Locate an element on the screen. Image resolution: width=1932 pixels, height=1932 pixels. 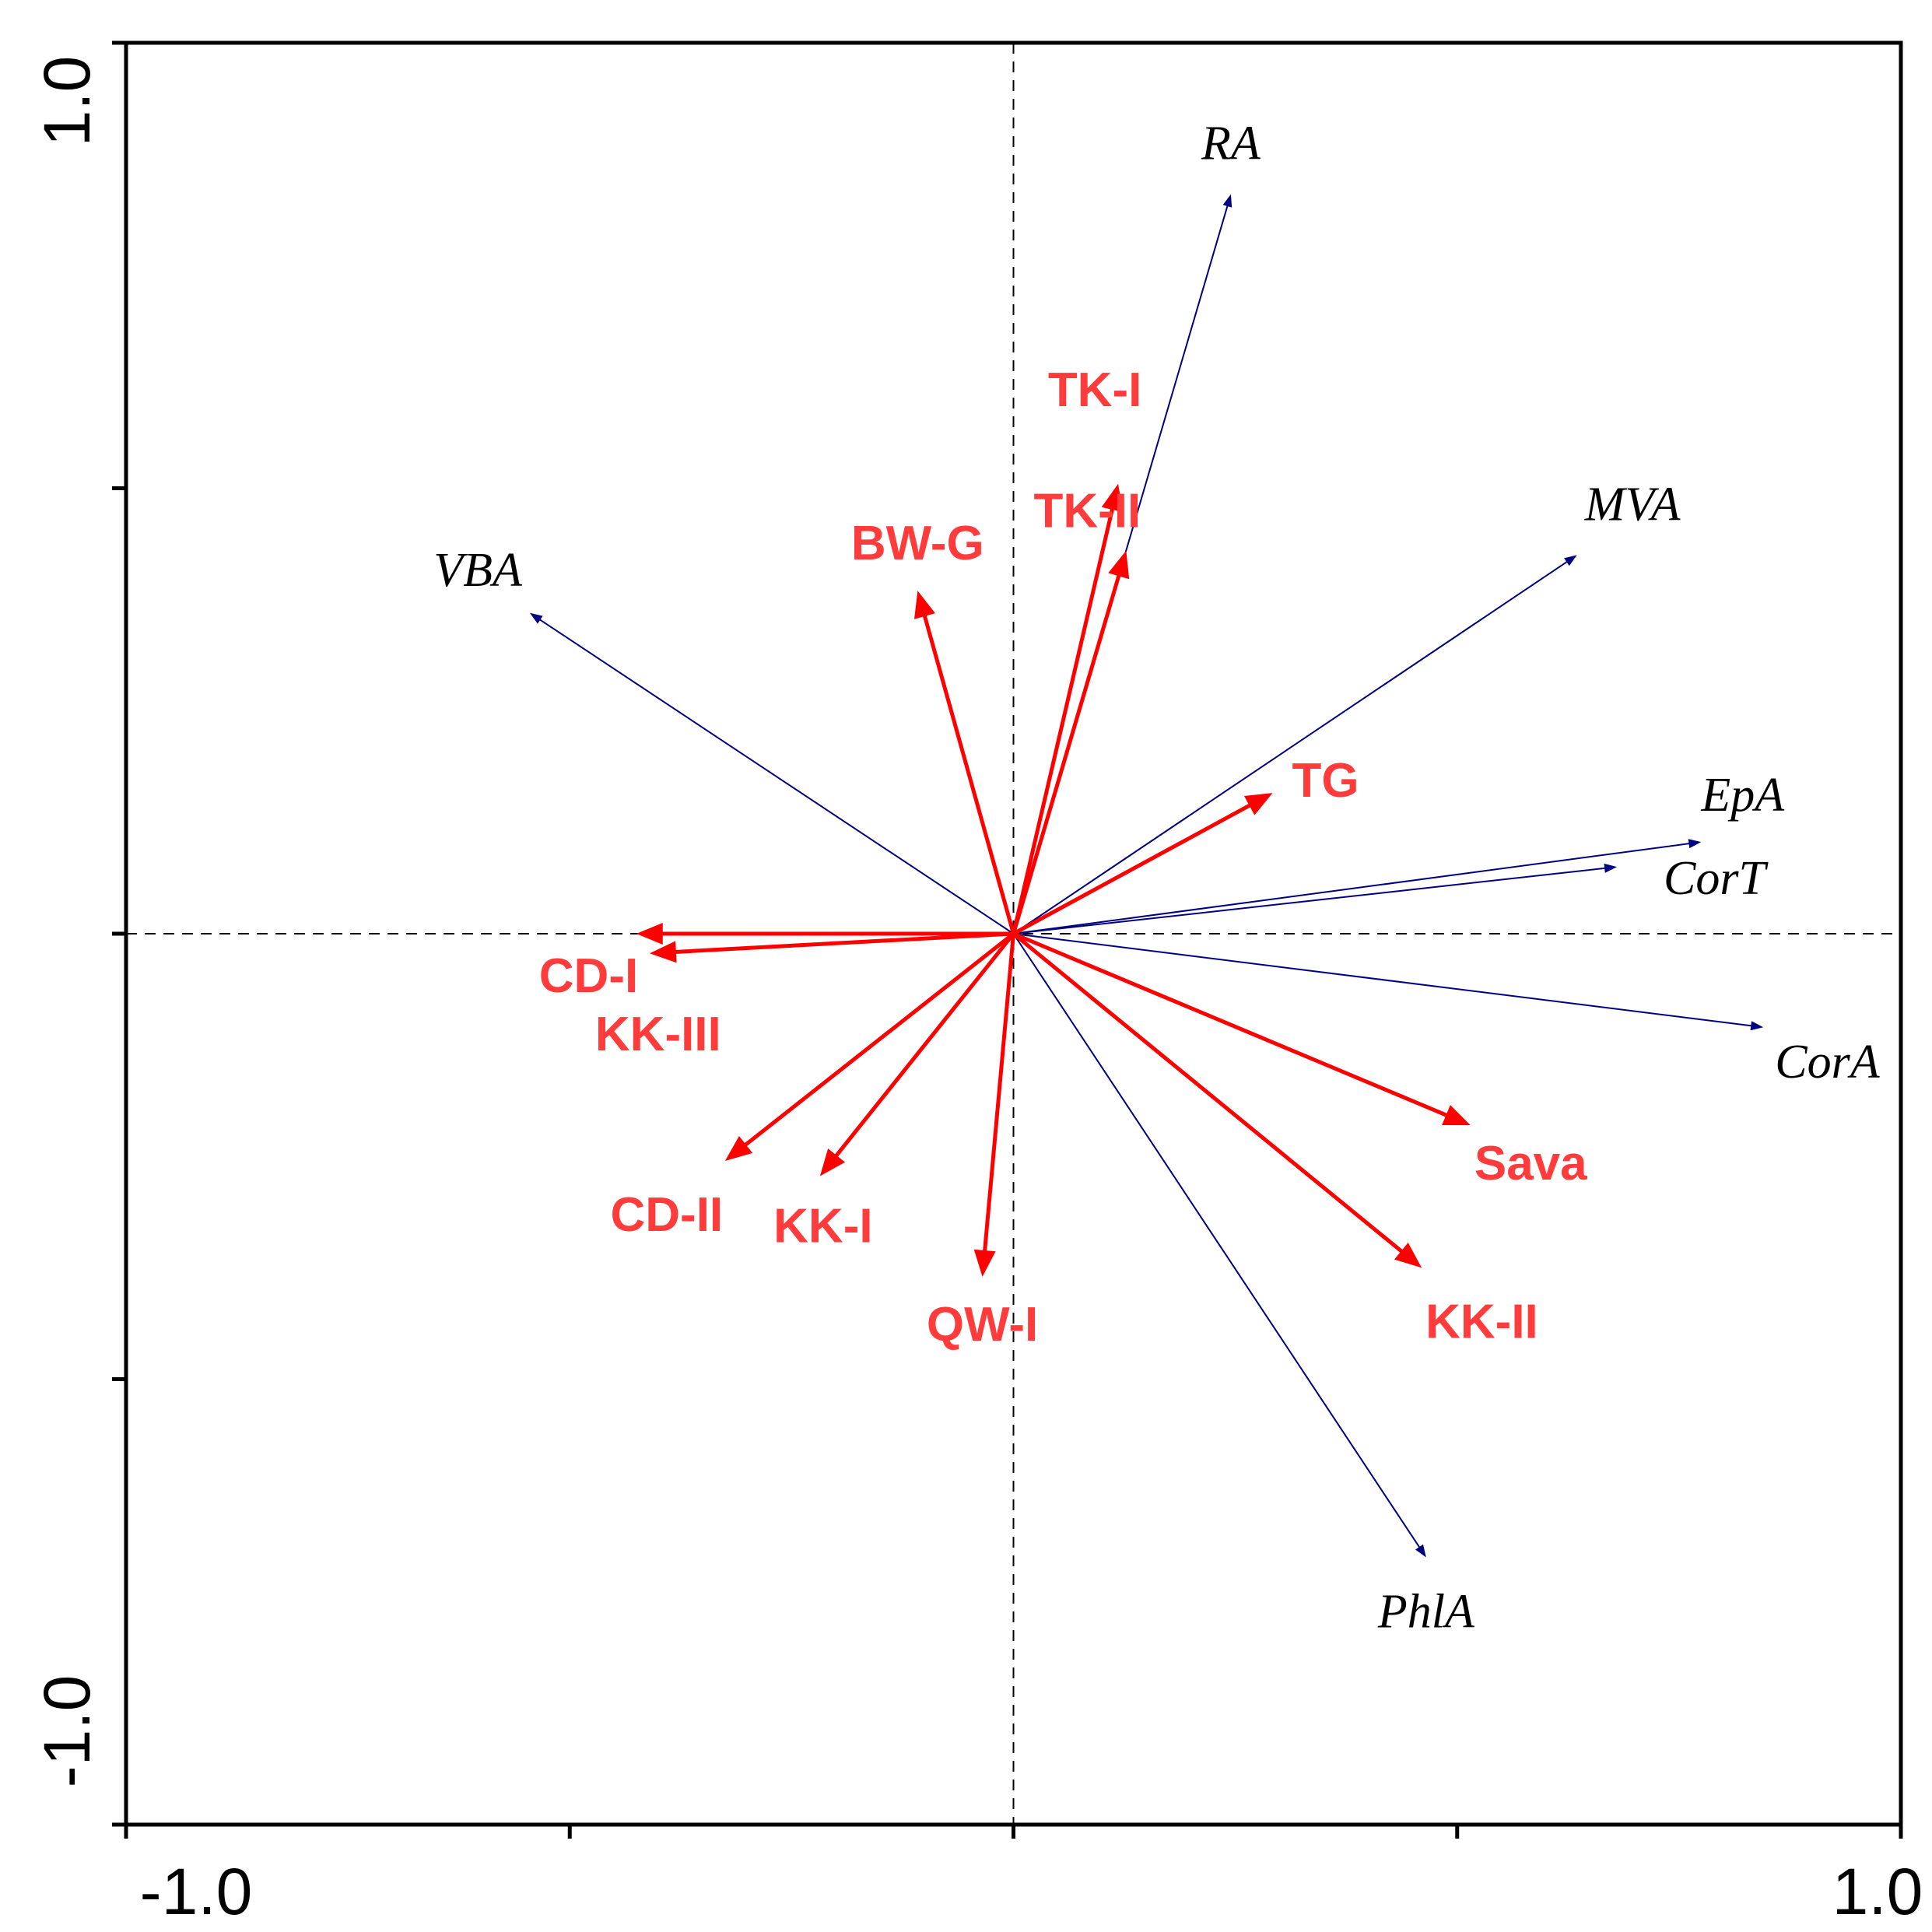
env-arrow-cort-shaft is located at coordinates (1310, 900).